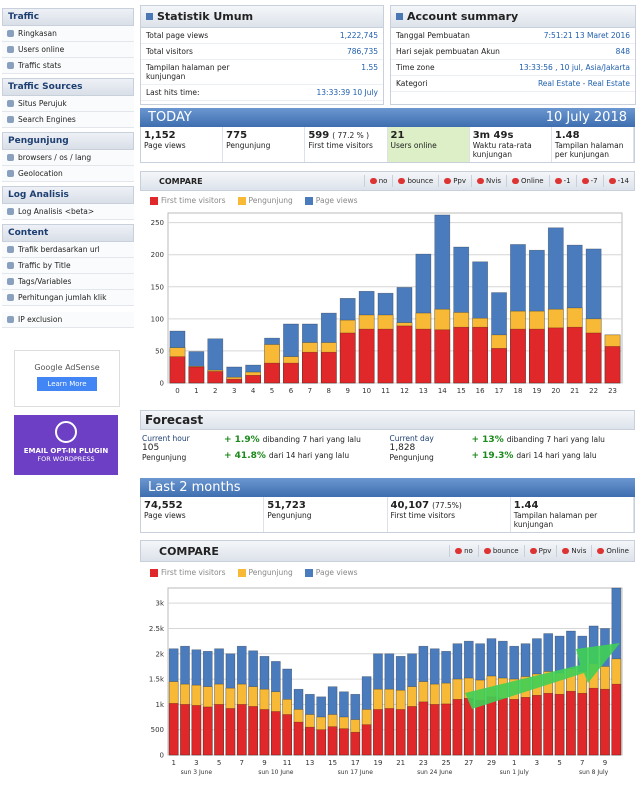 The width and height of the screenshot is (640, 790). I want to click on menu-item: browsers / os / lang, so click(68, 158).